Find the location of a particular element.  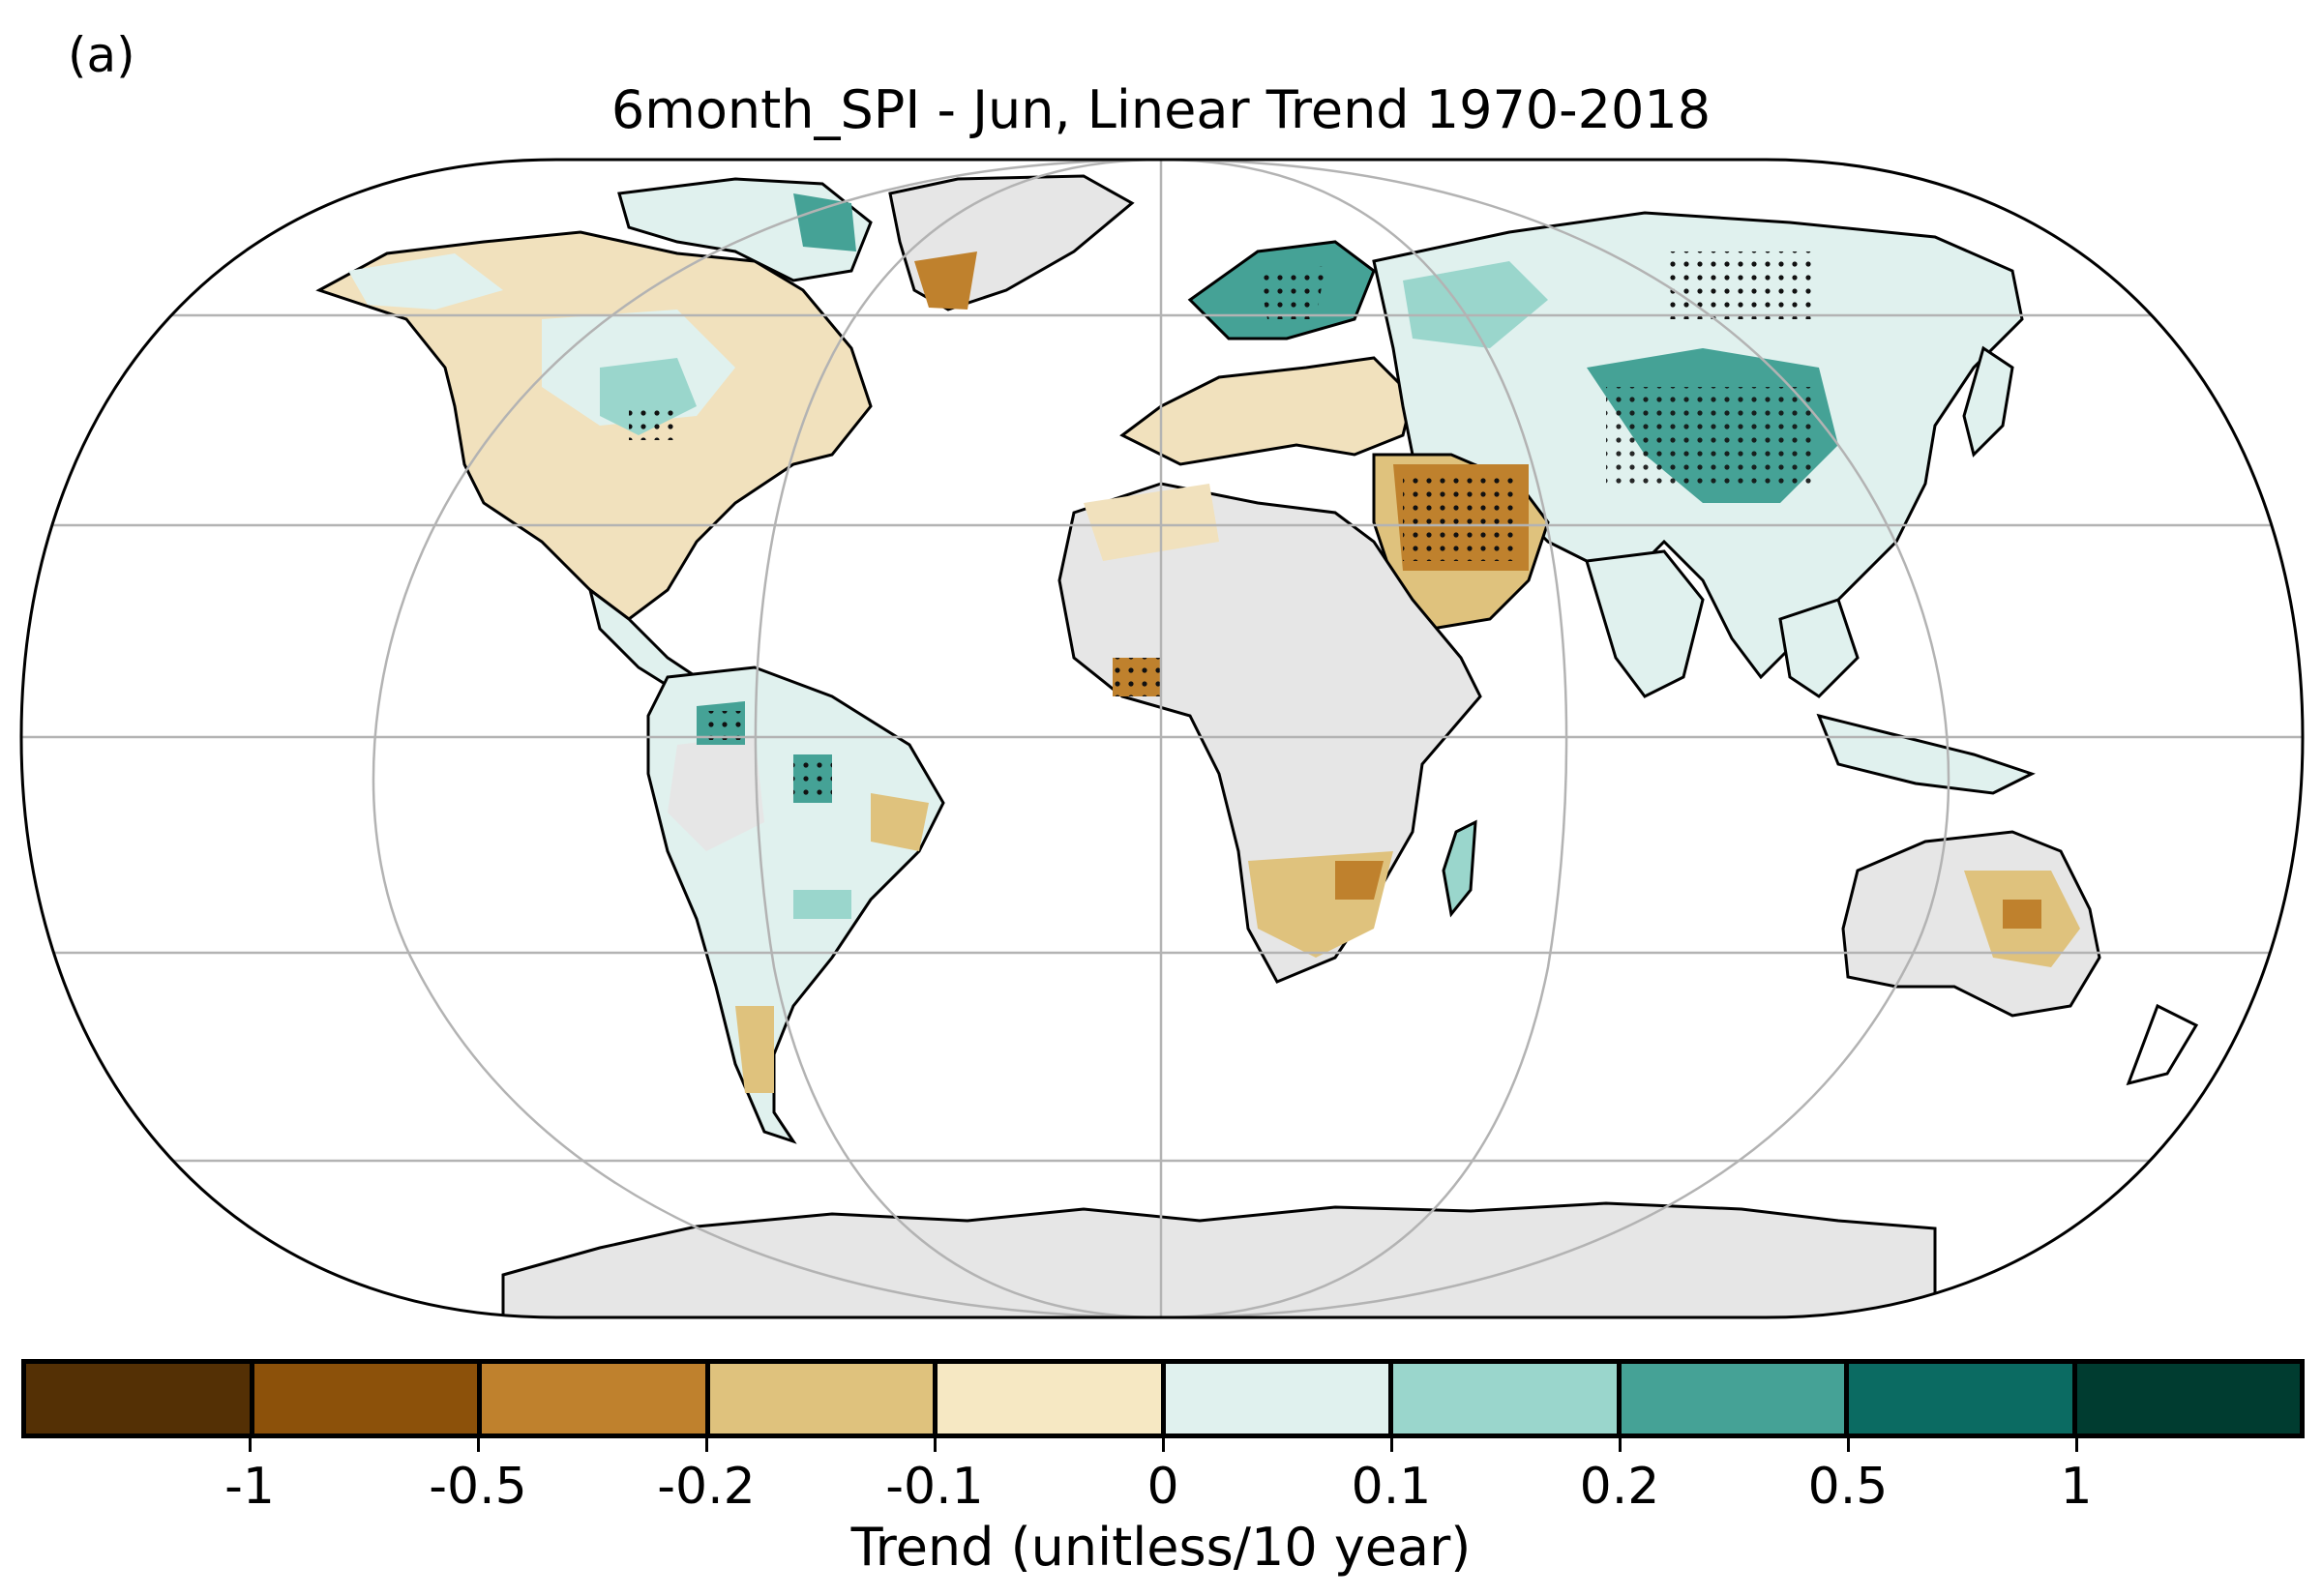

colorbar-tick-label: 0.5 is located at coordinates (1848, 1487).